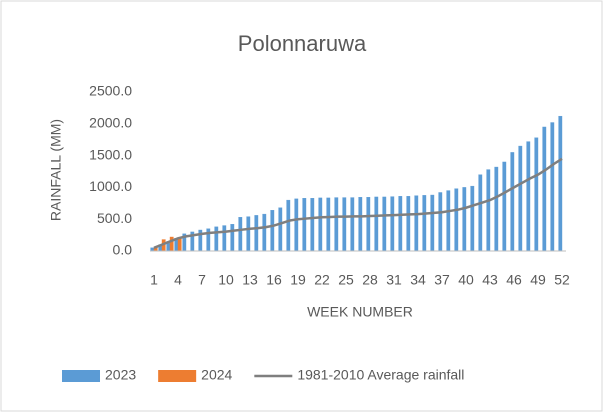 The width and height of the screenshot is (603, 412). I want to click on x-tick-label: 22, so click(322, 280).